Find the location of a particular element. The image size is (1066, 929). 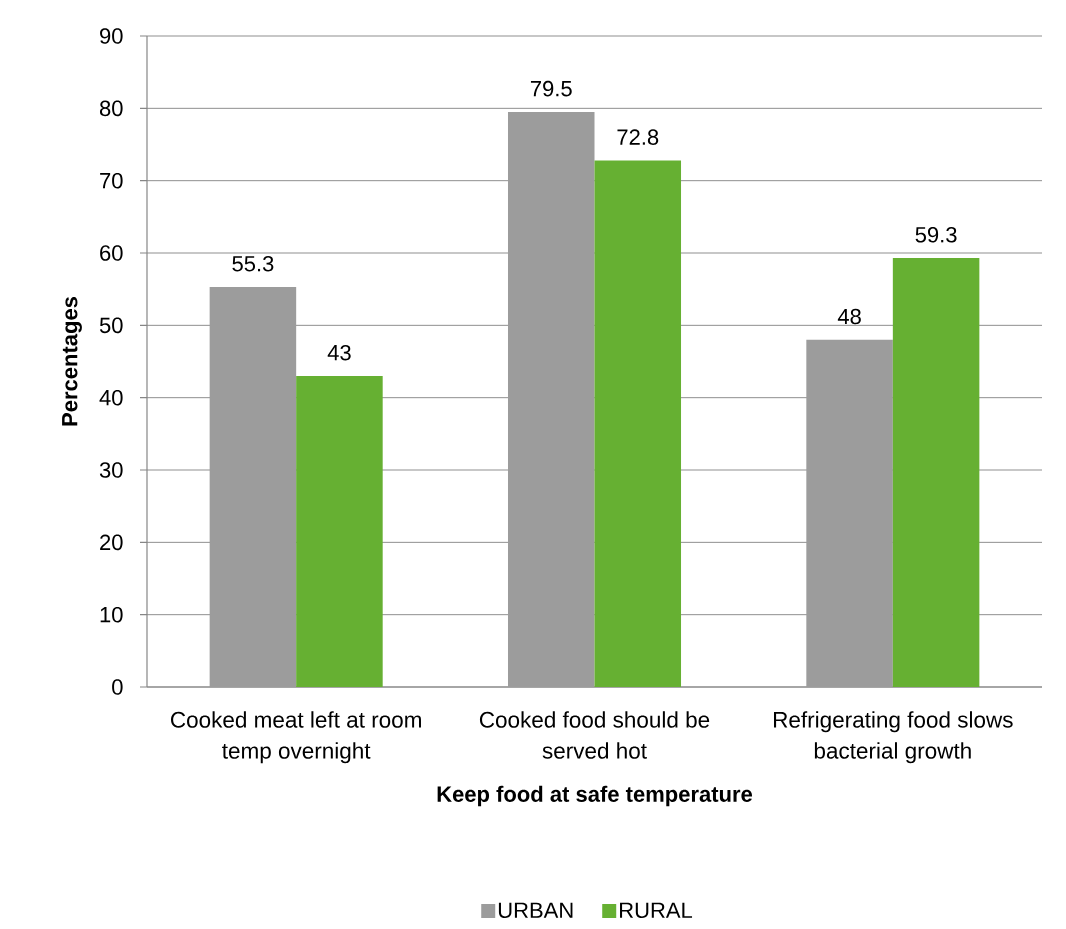

y-tick-label: 10 is located at coordinates (111, 614).